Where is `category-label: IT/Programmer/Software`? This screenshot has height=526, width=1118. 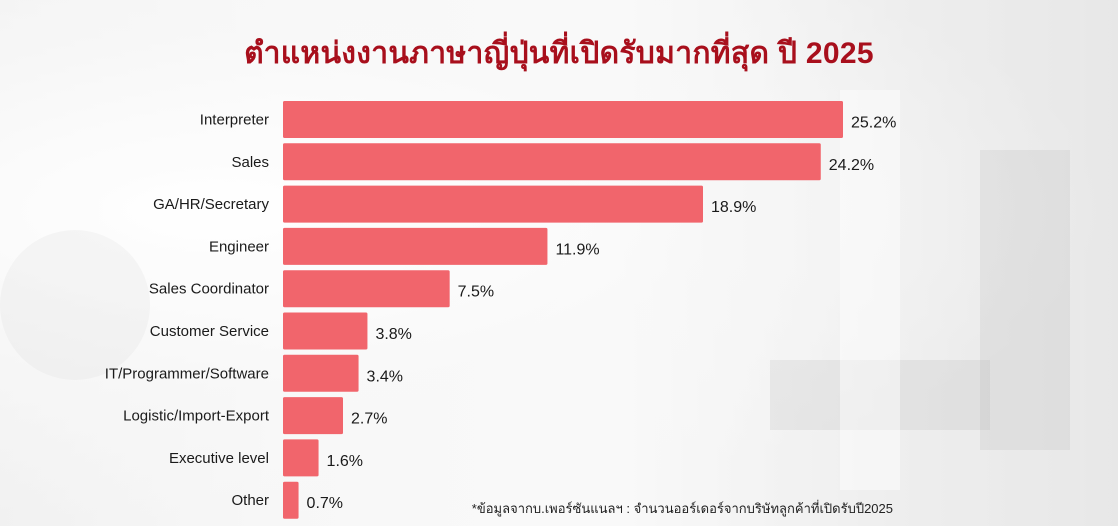 category-label: IT/Programmer/Software is located at coordinates (187, 373).